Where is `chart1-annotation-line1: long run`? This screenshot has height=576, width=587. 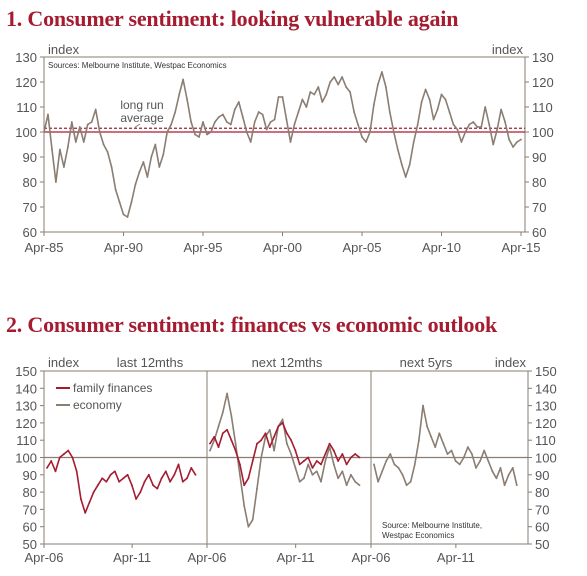
chart1-annotation-line1: long run is located at coordinates (141, 105).